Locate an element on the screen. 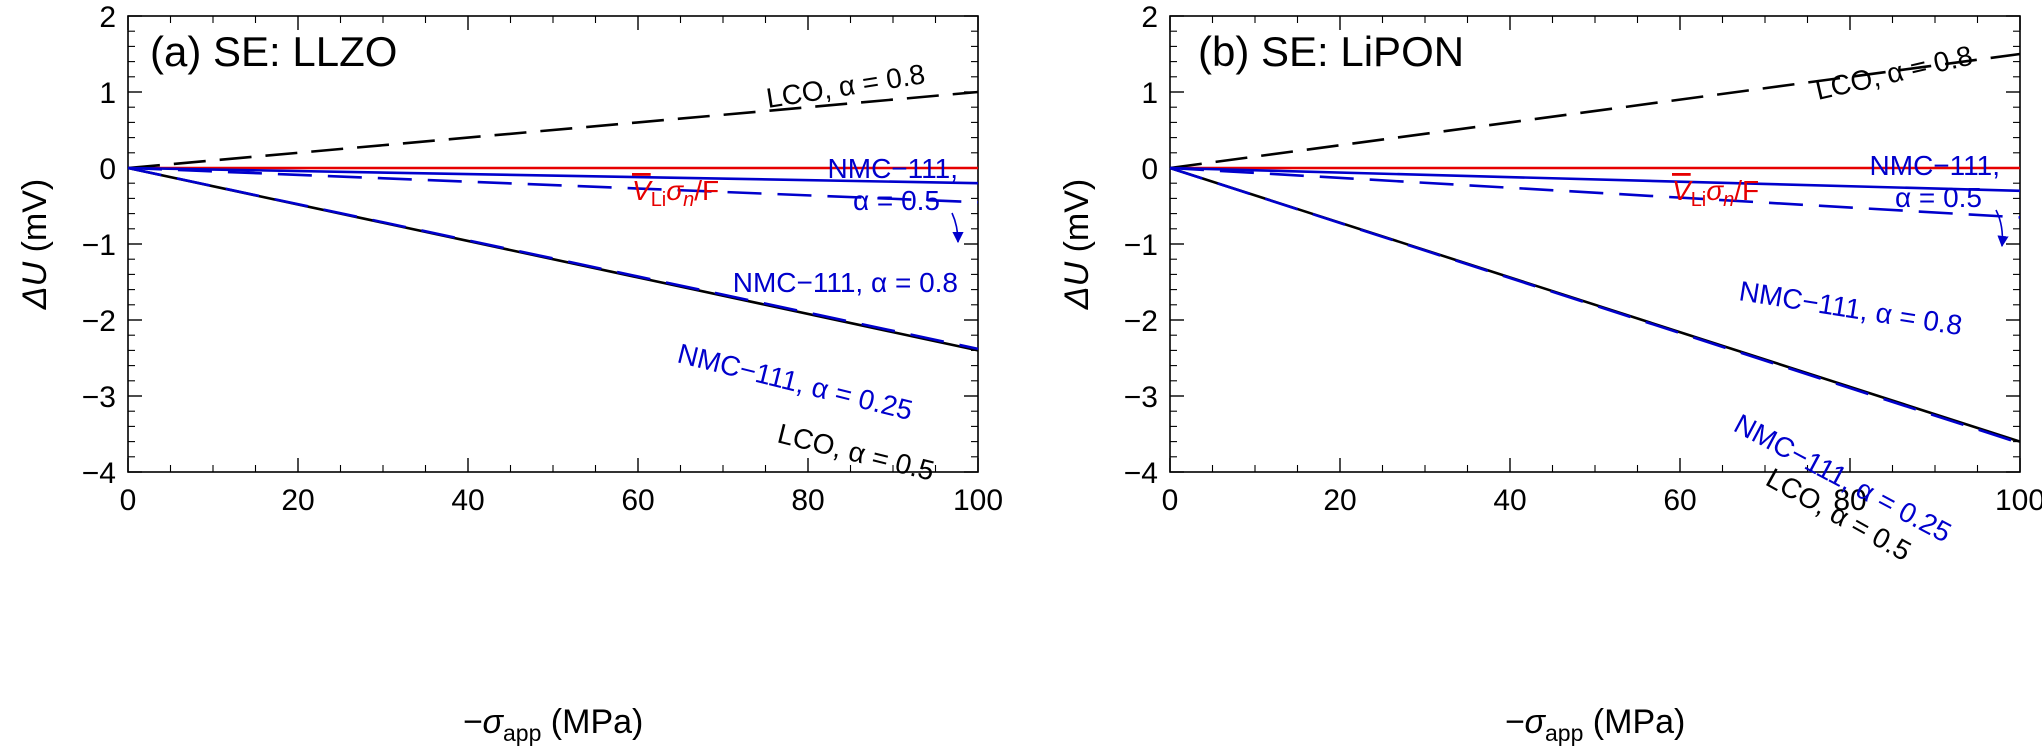  annotation-lco-0.5: LCO, α = 0.5 is located at coordinates (856, 452).